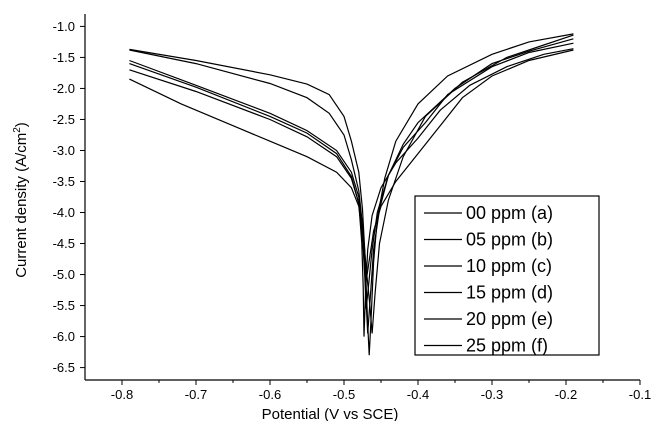  Describe the element at coordinates (21, 124) in the screenshot. I see `y-axis-title-end: )` at that location.